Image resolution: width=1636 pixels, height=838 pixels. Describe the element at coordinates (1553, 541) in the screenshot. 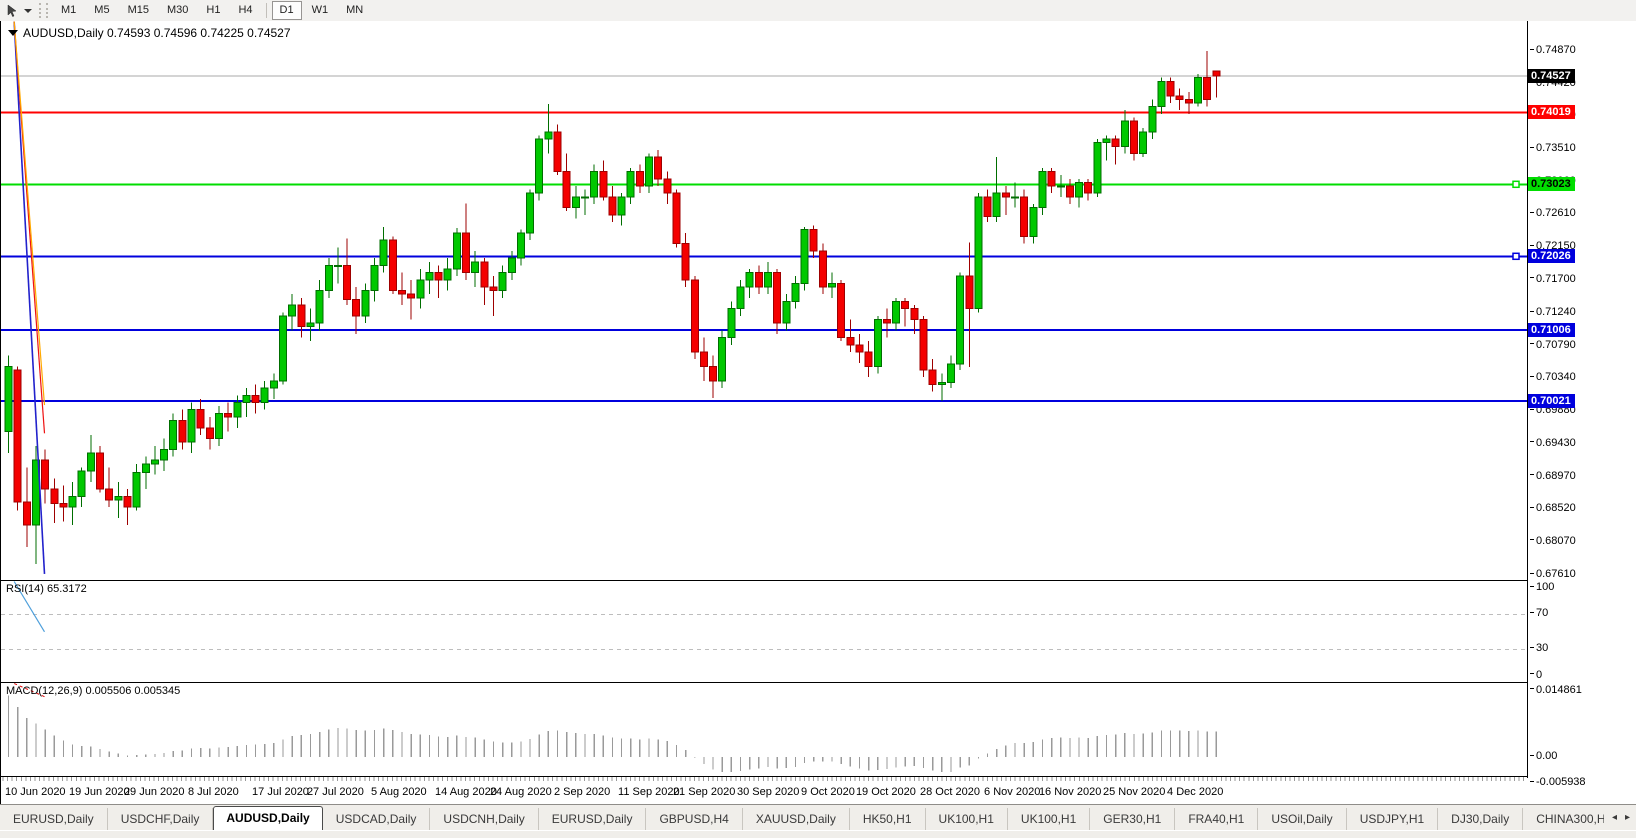

I see `price-tick-label: 0.68070` at that location.